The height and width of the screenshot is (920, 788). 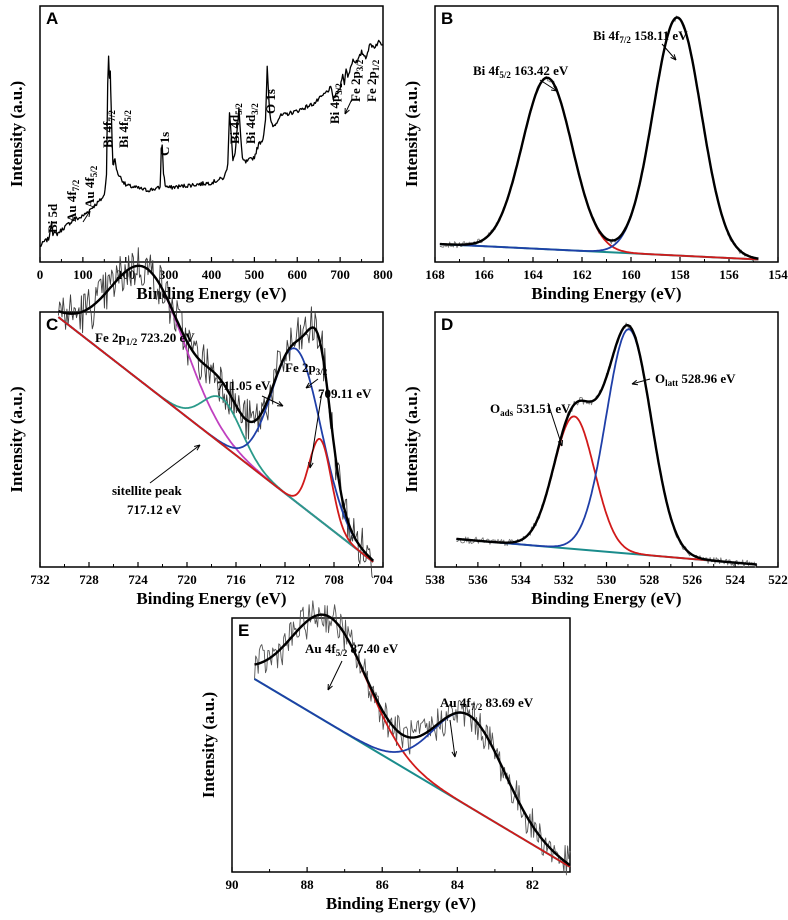 I want to click on peak-label-fe-2p12: Fe 2p1/2, so click(x=372, y=80).